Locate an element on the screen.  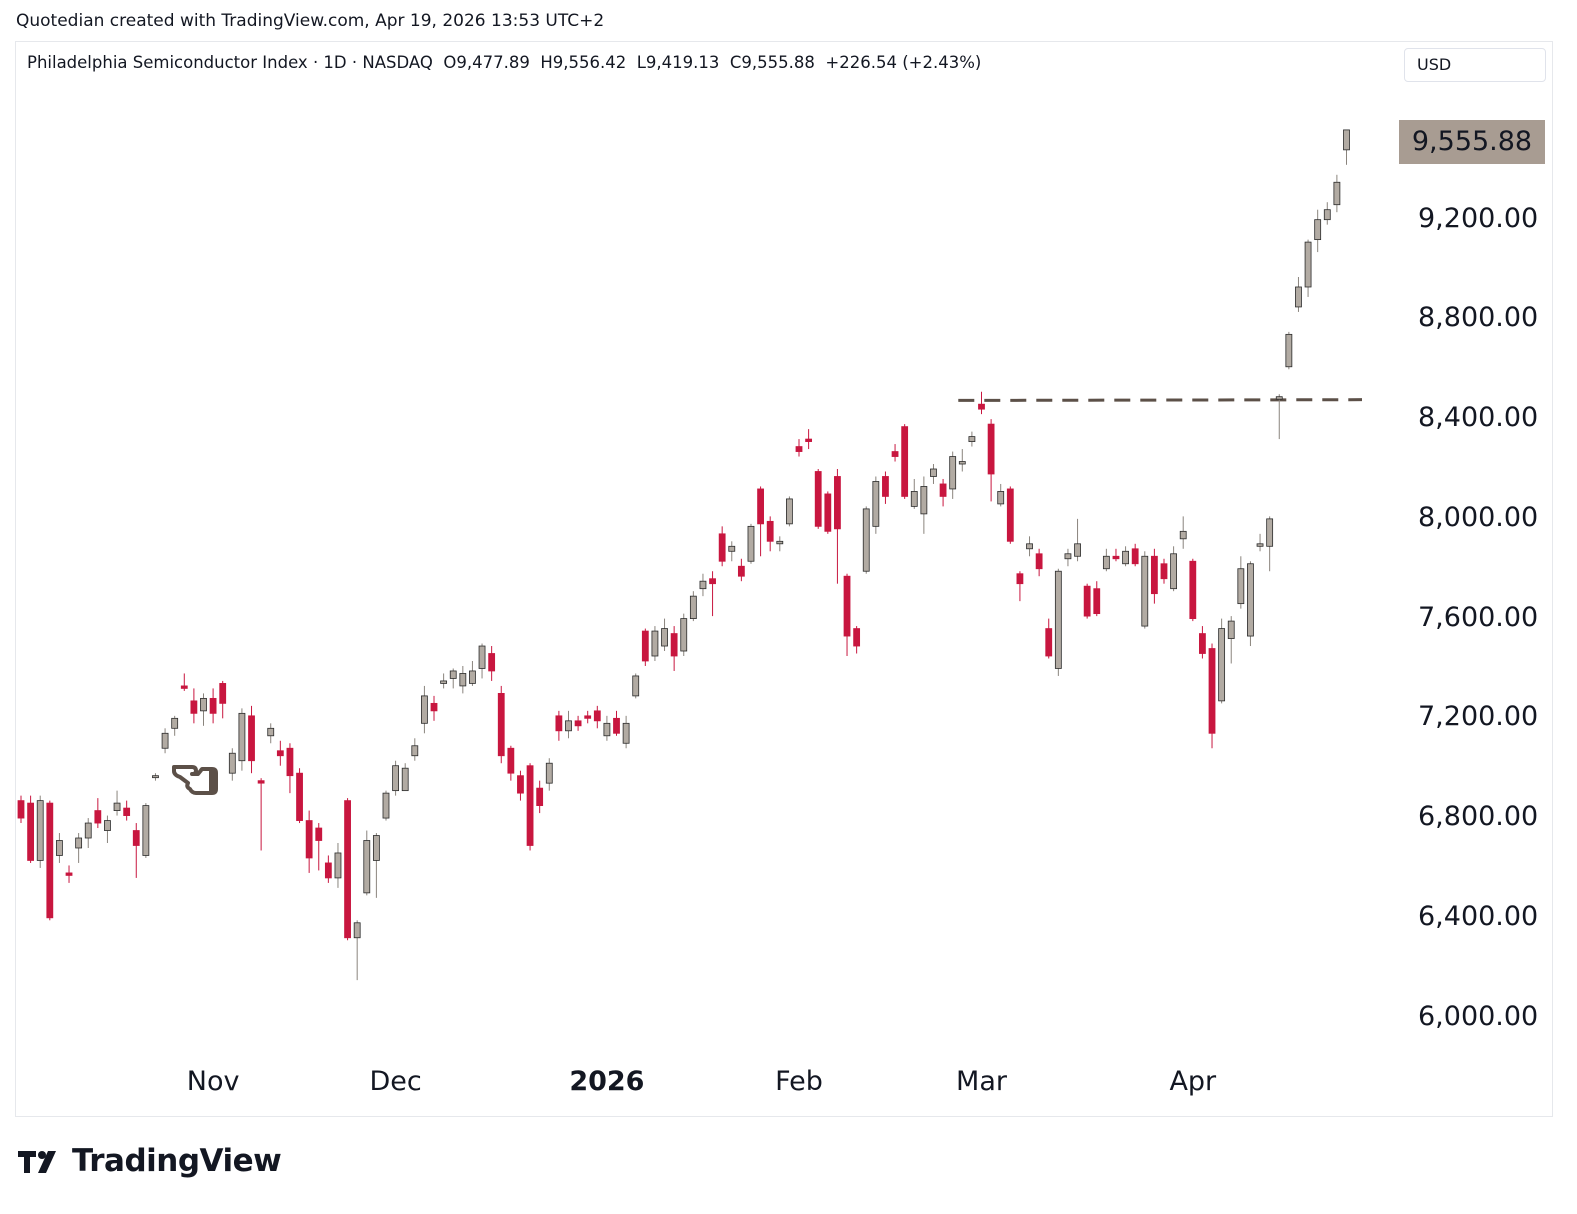
resistance-line is located at coordinates (1160, 400).